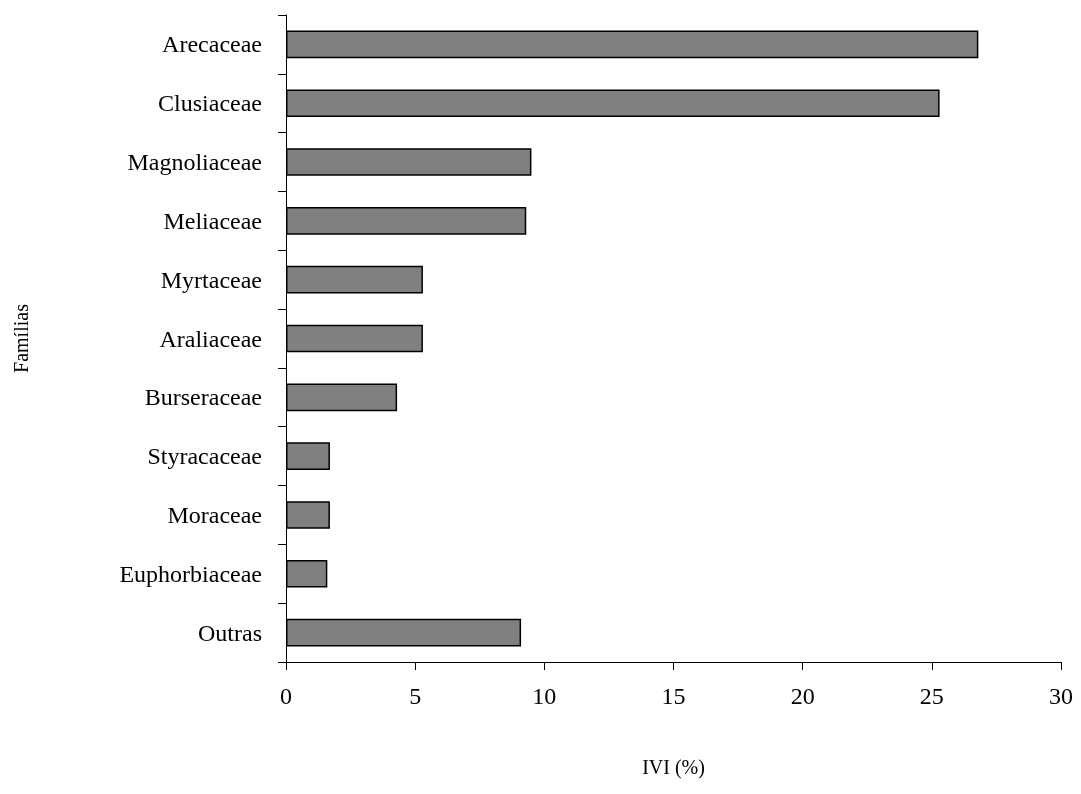 The image size is (1081, 794). I want to click on x-tick-label: 30, so click(1061, 696).